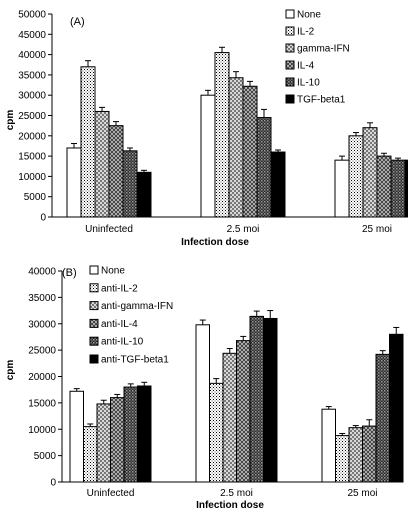  Describe the element at coordinates (122, 342) in the screenshot. I see `legend-label: anti-IL-10` at that location.